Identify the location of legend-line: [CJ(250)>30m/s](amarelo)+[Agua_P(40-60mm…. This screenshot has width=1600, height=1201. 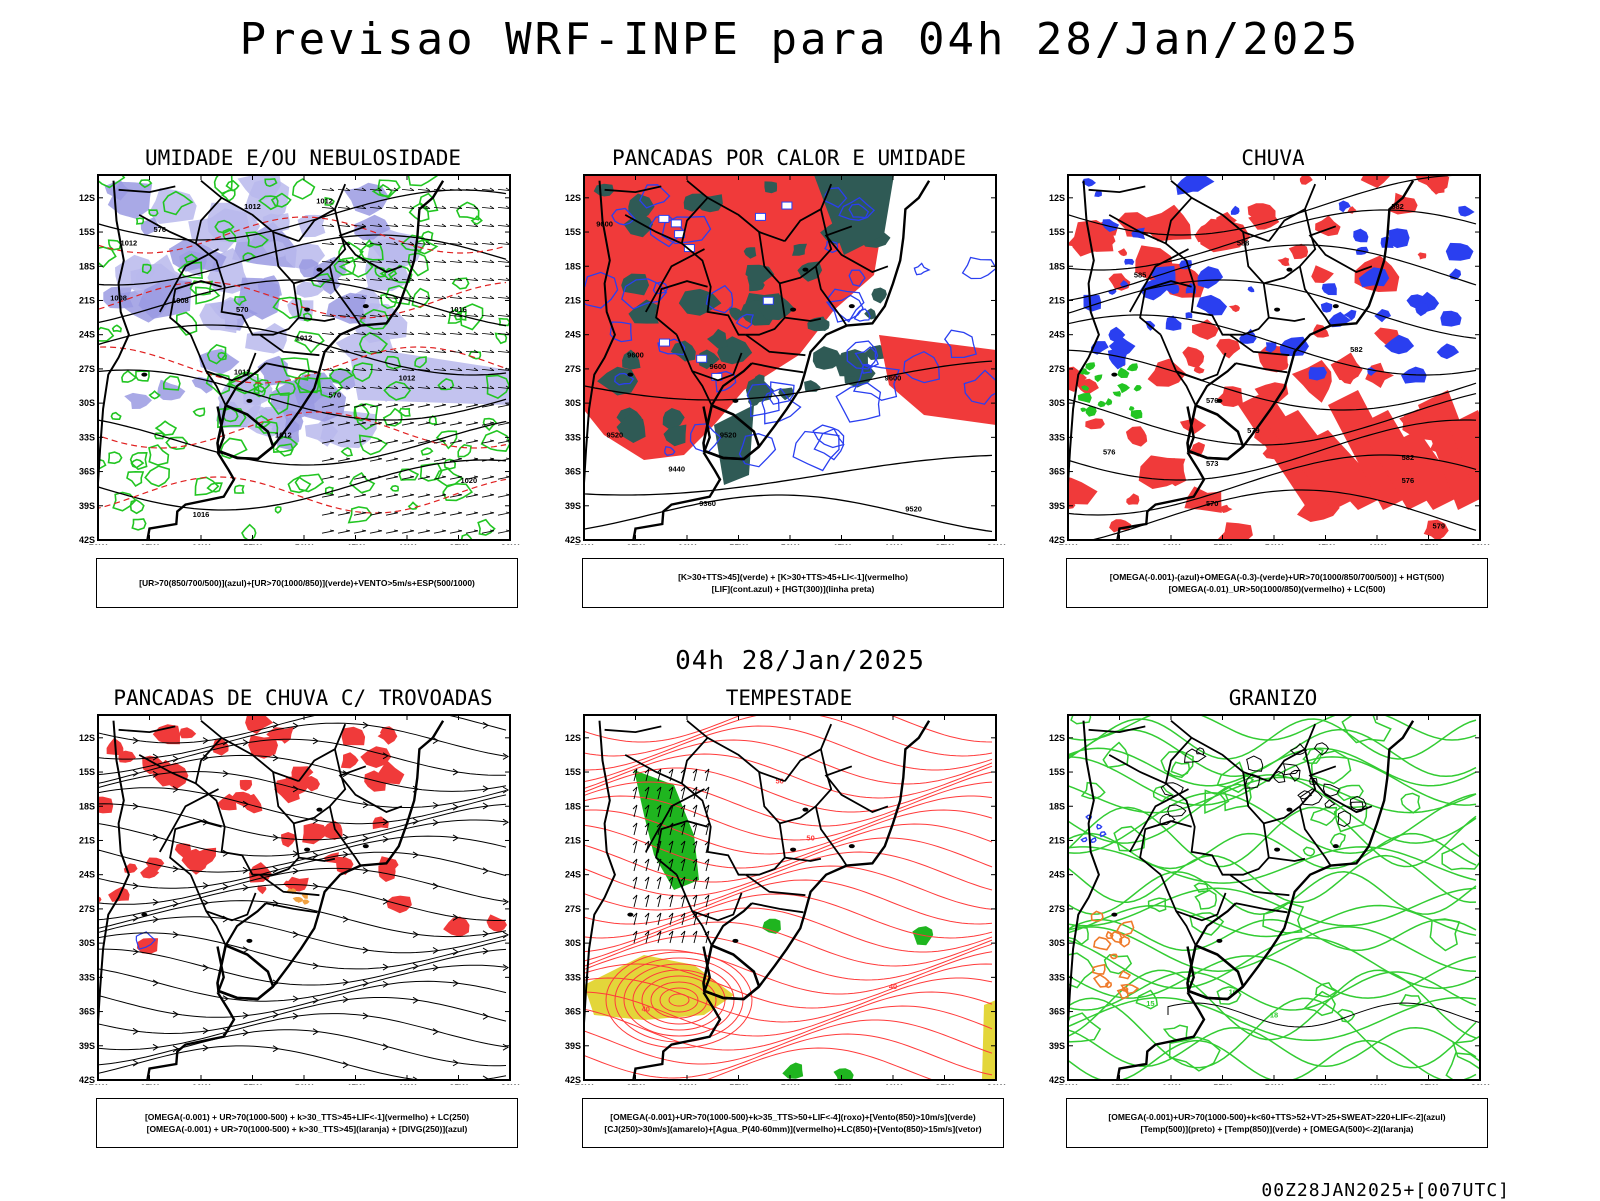
(793, 1129).